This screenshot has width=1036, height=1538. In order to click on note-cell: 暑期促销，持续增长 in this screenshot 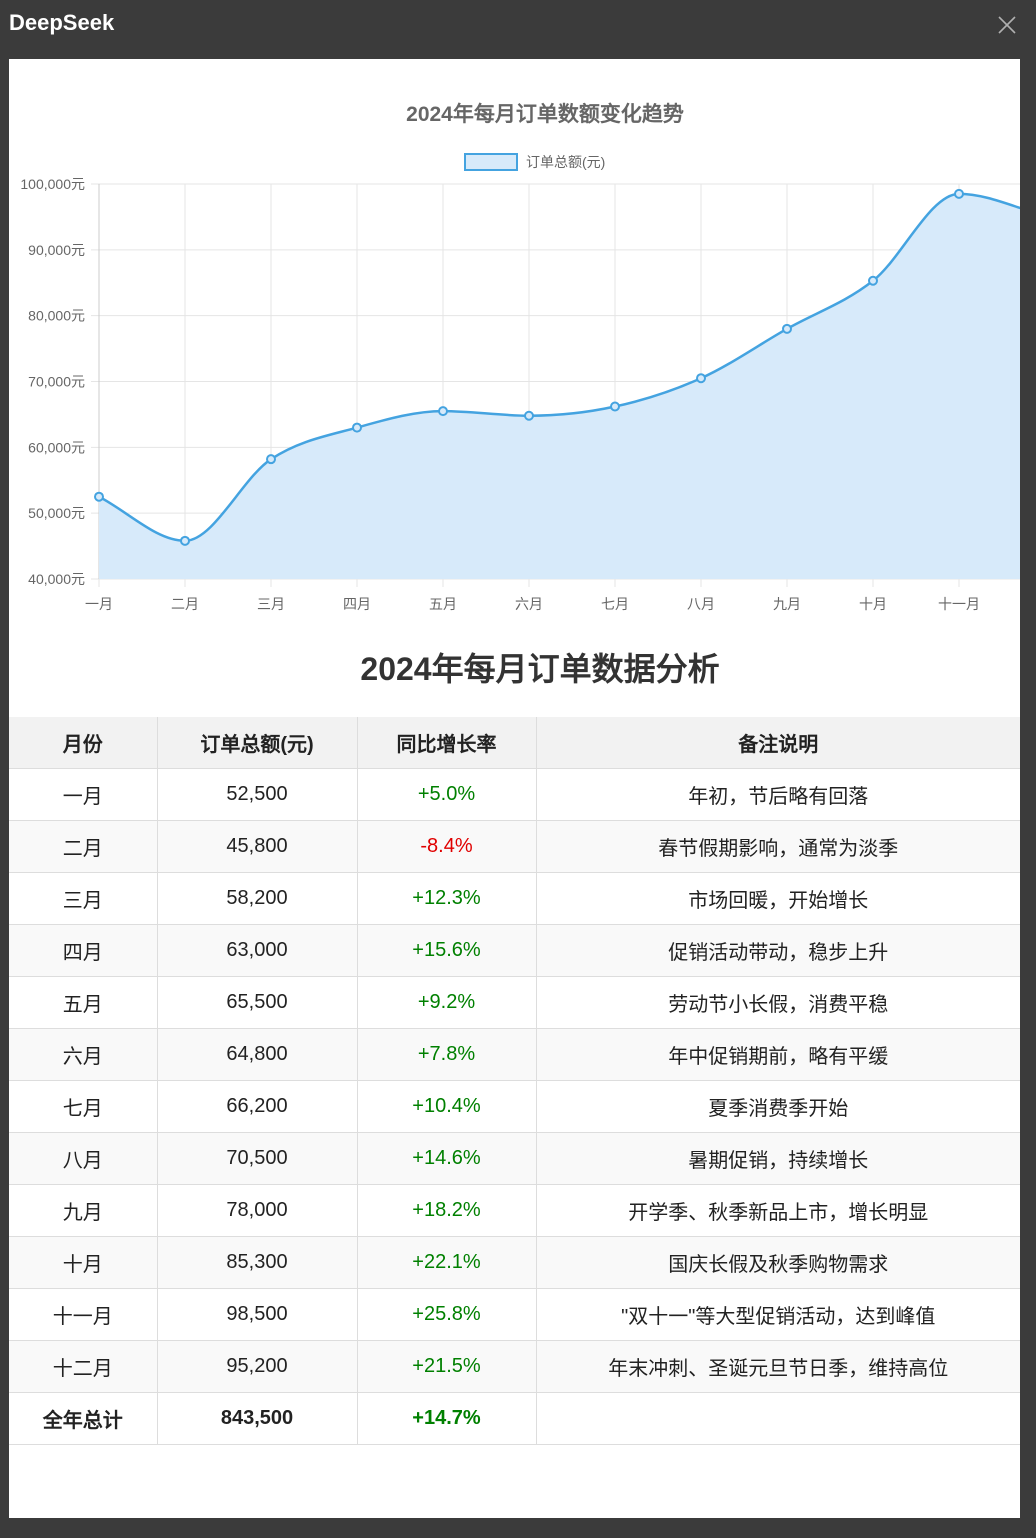, I will do `click(778, 1158)`.